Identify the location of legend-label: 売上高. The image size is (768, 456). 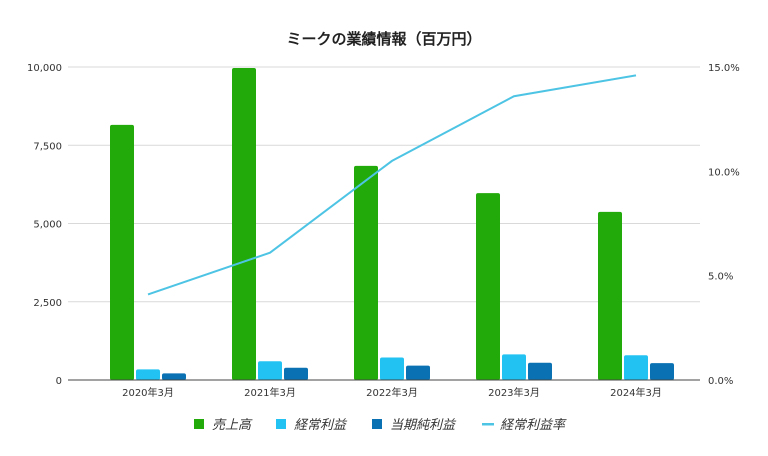
(232, 425).